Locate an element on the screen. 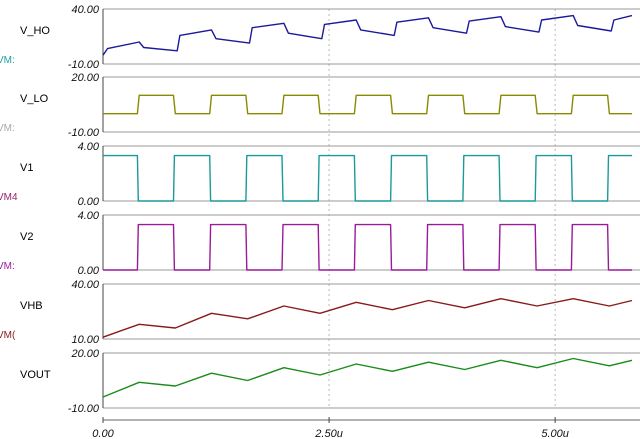 This screenshot has height=439, width=640. meter-label-1: VM: is located at coordinates (7, 128).